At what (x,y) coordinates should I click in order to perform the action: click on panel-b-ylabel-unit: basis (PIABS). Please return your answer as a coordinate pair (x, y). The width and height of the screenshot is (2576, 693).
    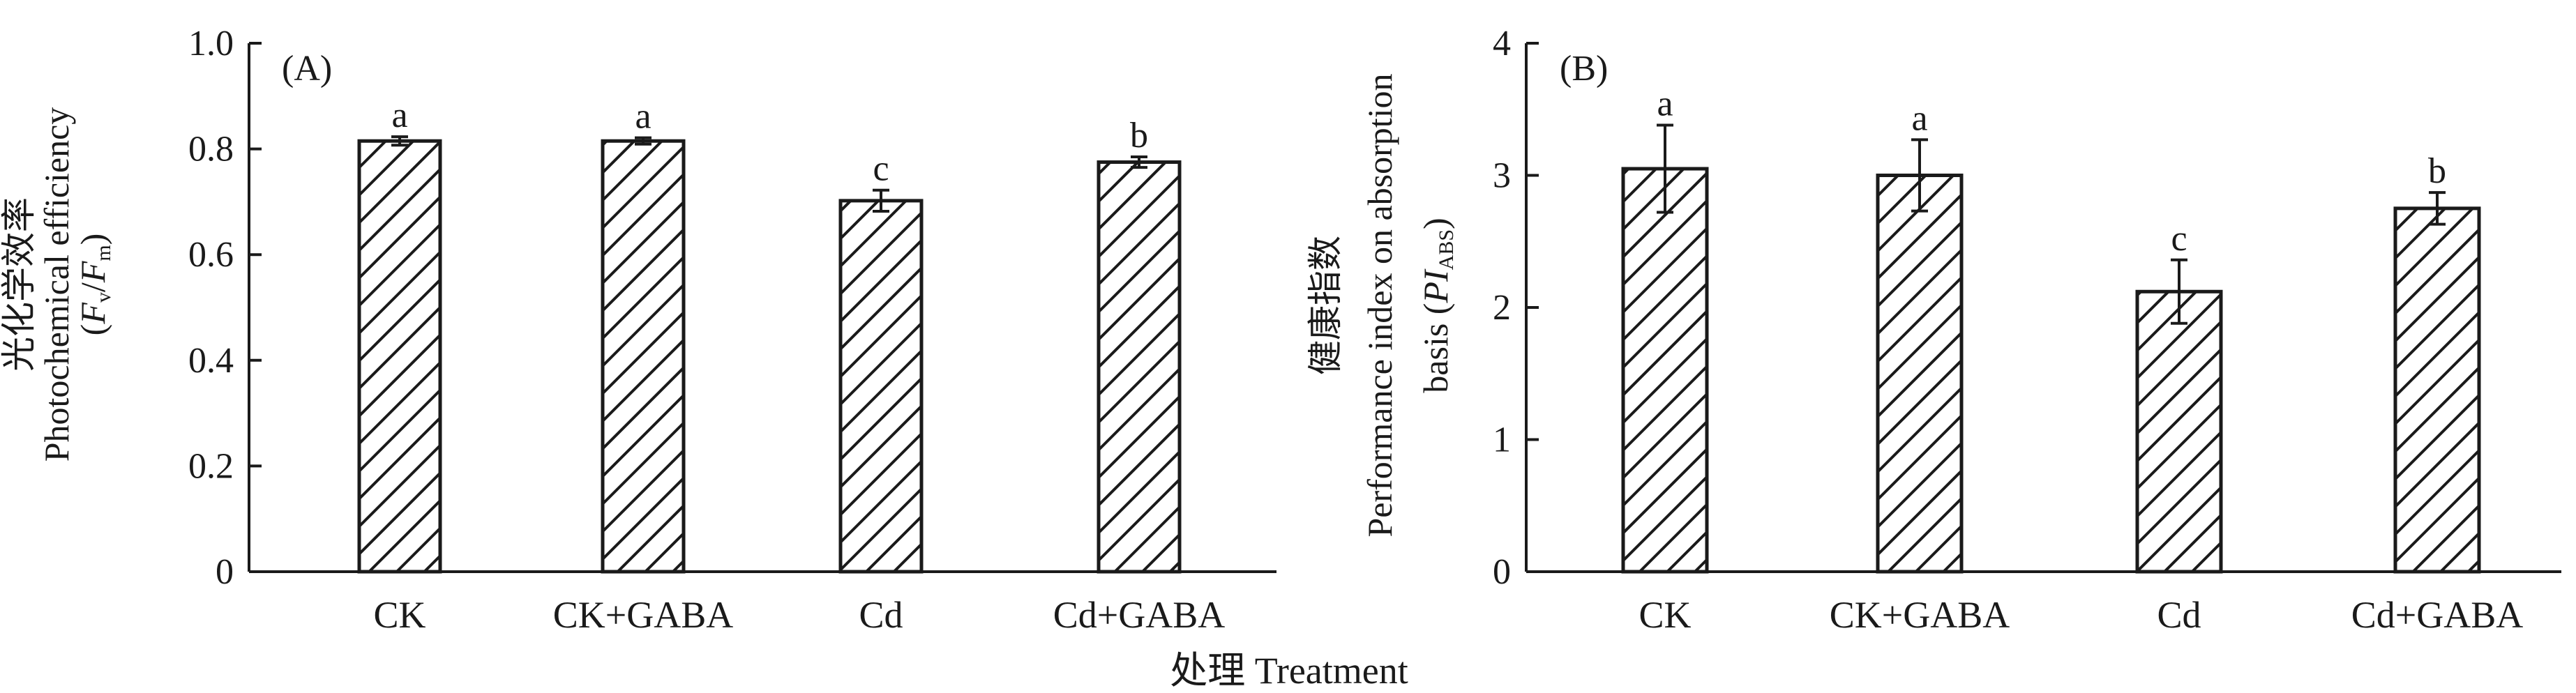
    Looking at the image, I should click on (1437, 305).